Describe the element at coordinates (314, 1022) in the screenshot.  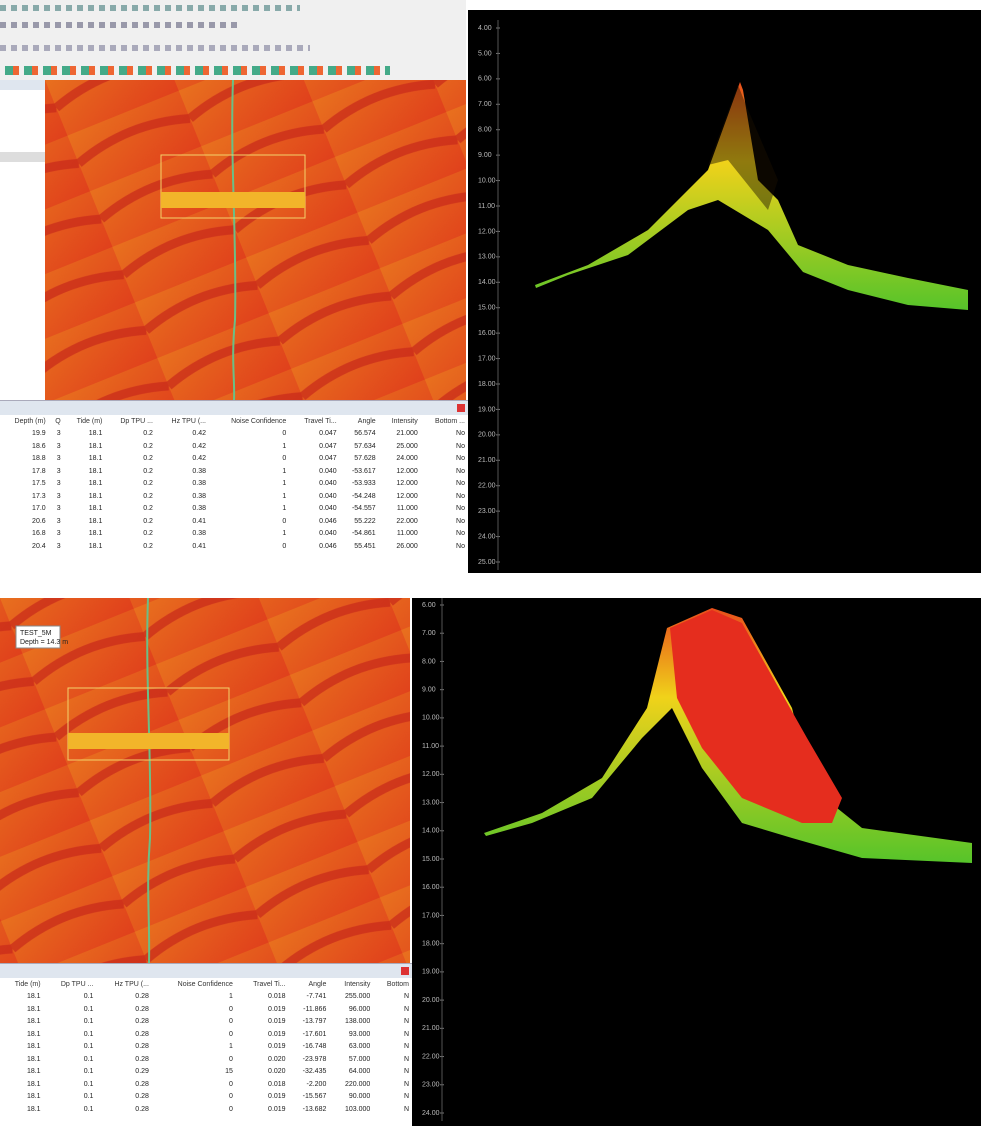
I see `cell: -13.797` at that location.